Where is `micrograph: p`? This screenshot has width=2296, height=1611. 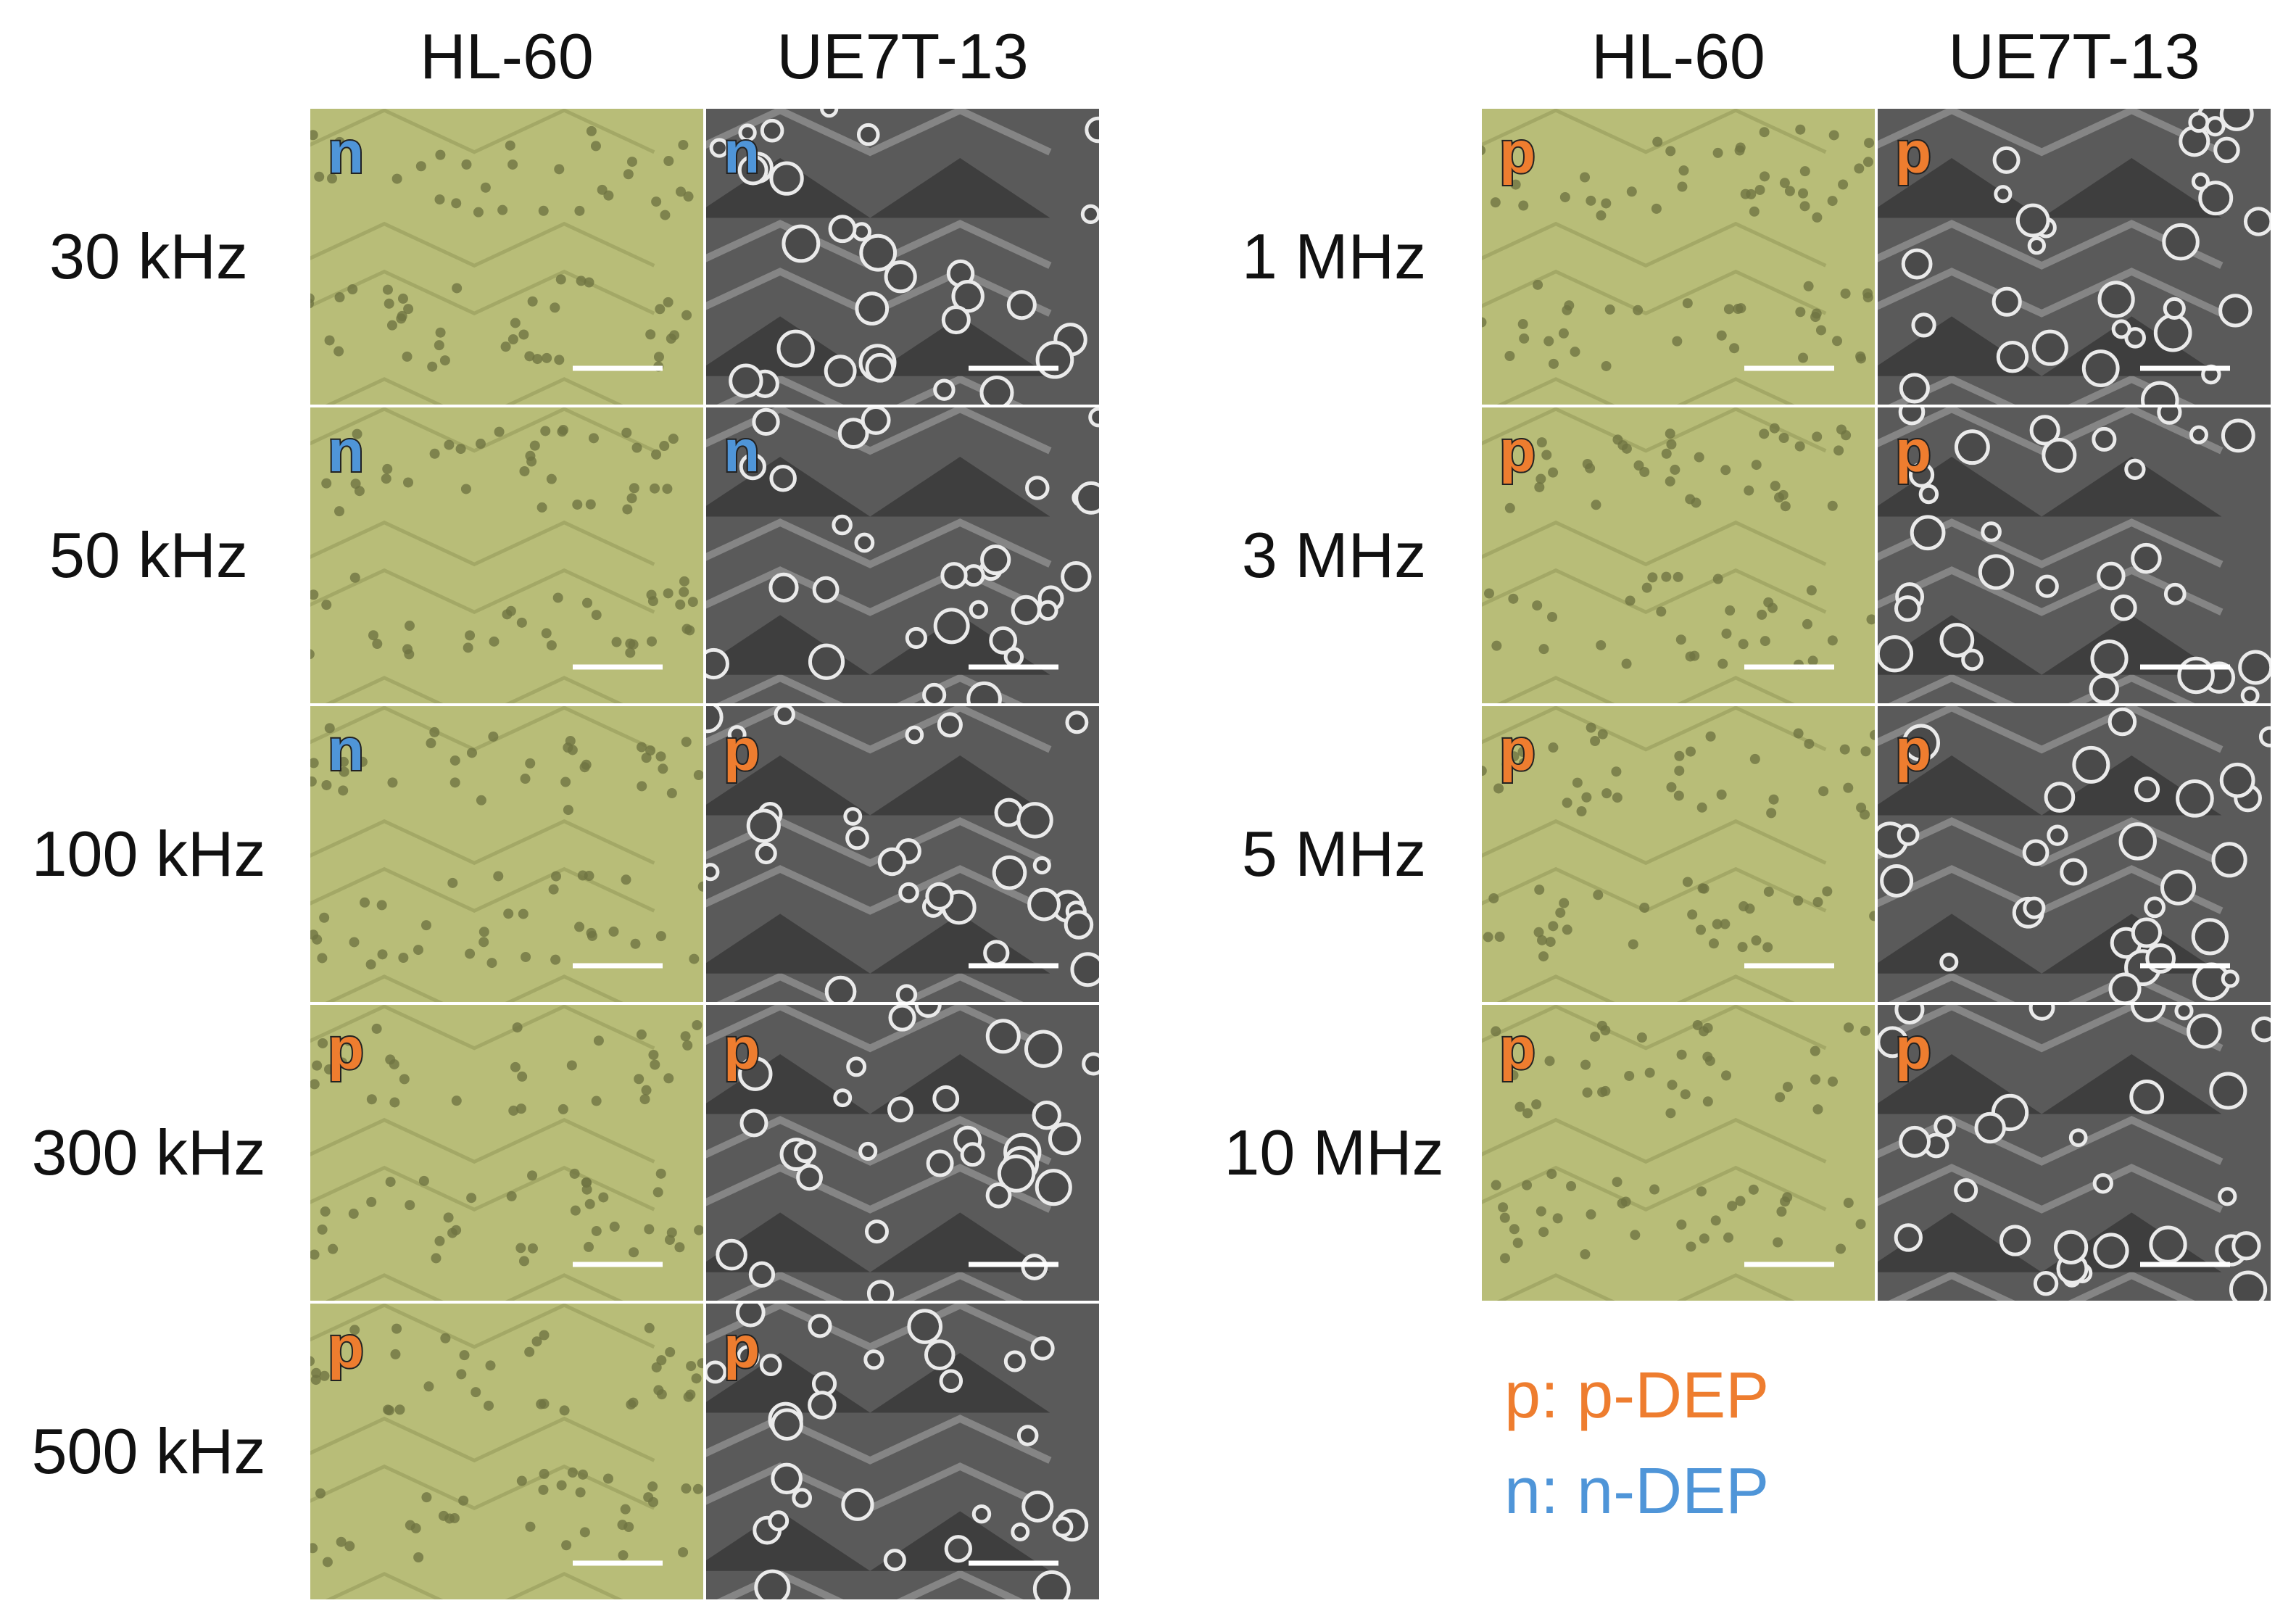
micrograph: p is located at coordinates (506, 1153).